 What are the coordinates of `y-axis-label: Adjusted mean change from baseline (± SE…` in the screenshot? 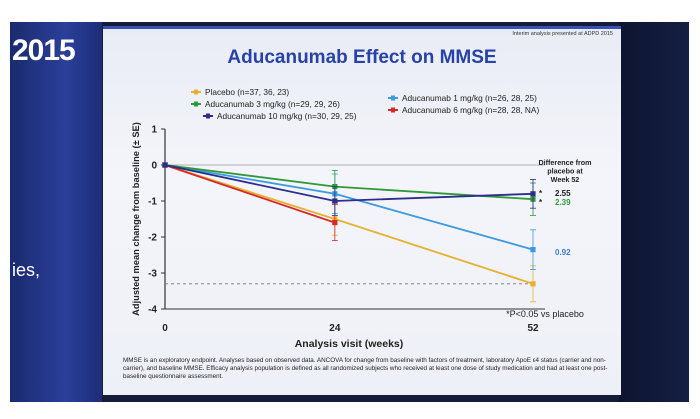 It's located at (136, 219).